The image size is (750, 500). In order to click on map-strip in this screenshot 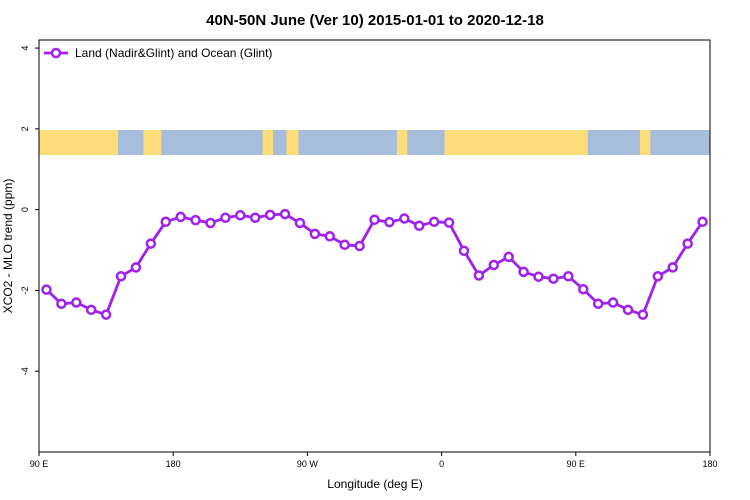, I will do `click(374, 142)`.